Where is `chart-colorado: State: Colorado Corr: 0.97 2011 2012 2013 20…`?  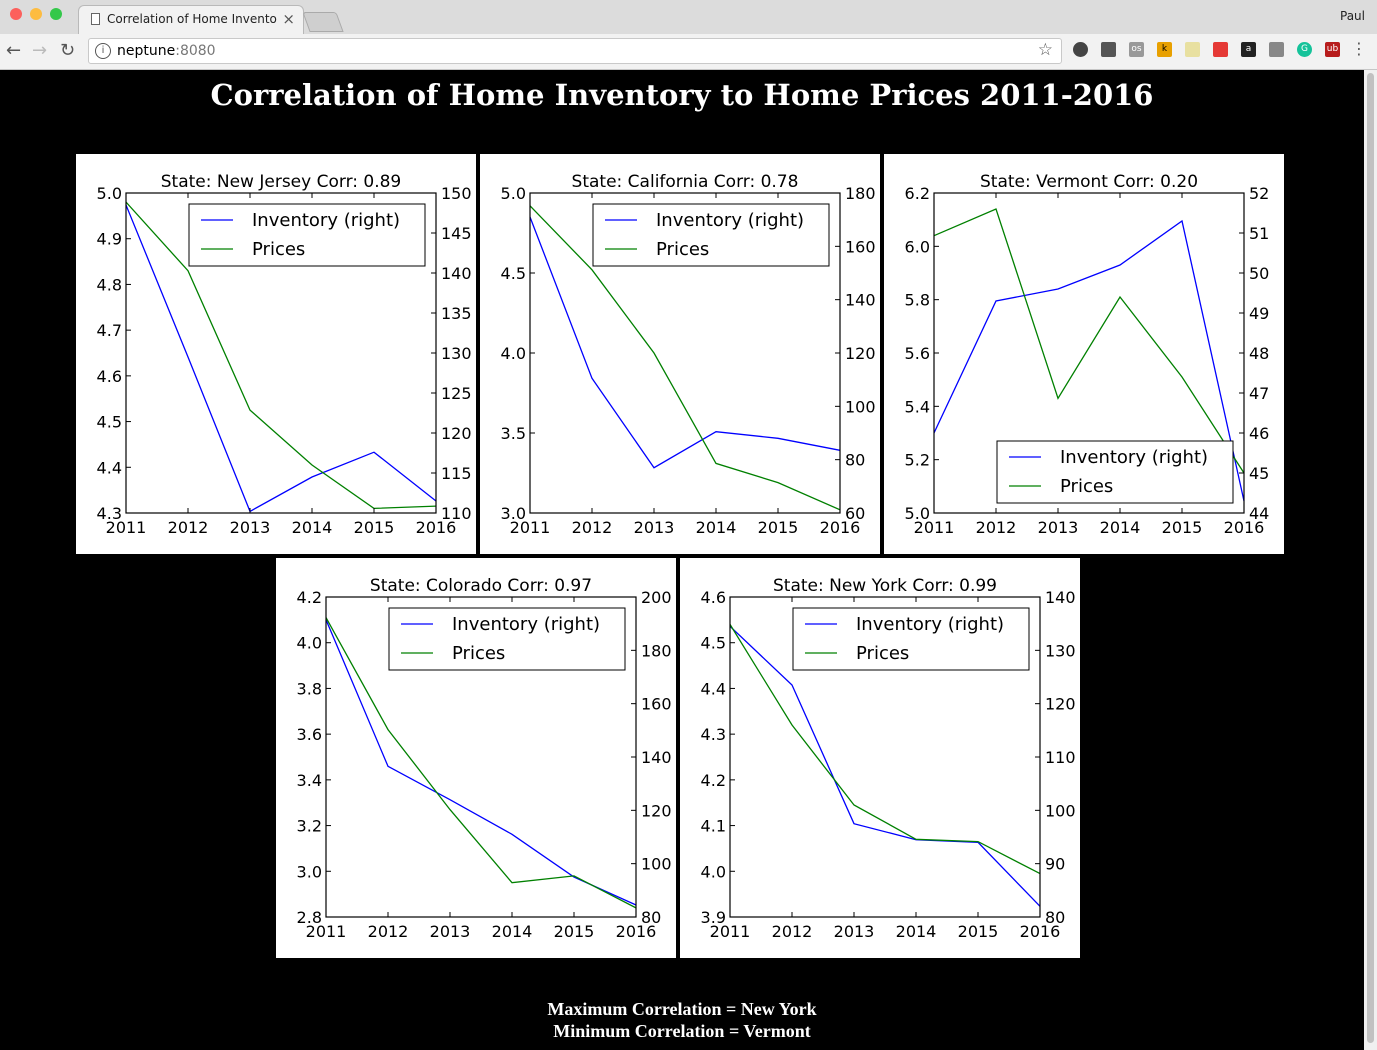 chart-colorado: State: Colorado Corr: 0.97 2011 2012 2013 20… is located at coordinates (476, 758).